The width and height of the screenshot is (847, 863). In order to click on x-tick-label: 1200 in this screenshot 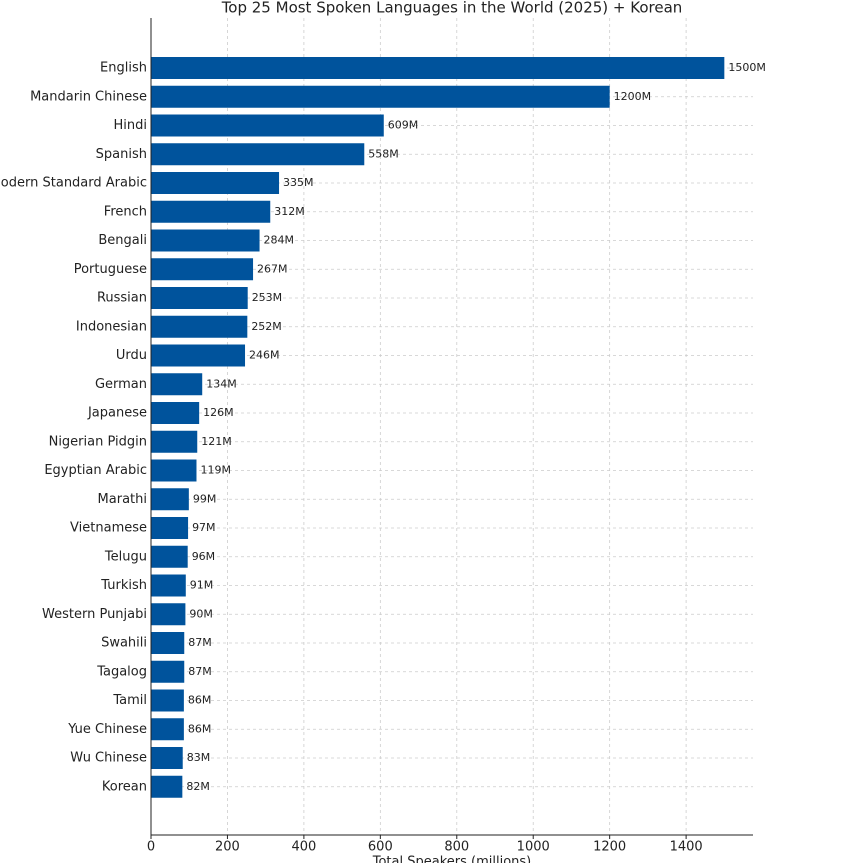, I will do `click(609, 847)`.